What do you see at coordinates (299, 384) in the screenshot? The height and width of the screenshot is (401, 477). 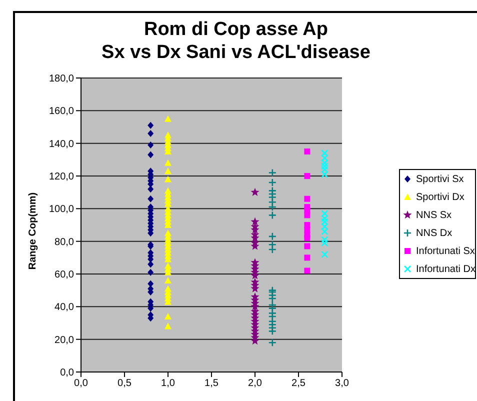 I see `x-tick-label: 2,5` at bounding box center [299, 384].